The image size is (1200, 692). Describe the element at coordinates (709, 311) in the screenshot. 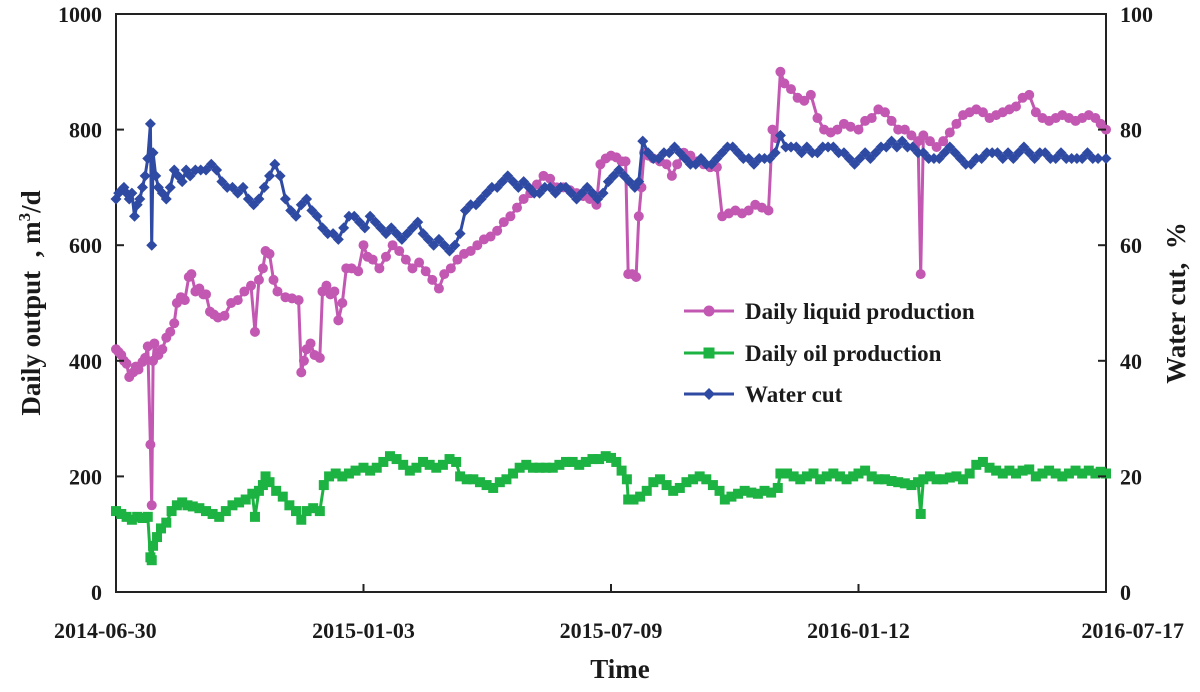

I see `legend-liquid-marker` at that location.